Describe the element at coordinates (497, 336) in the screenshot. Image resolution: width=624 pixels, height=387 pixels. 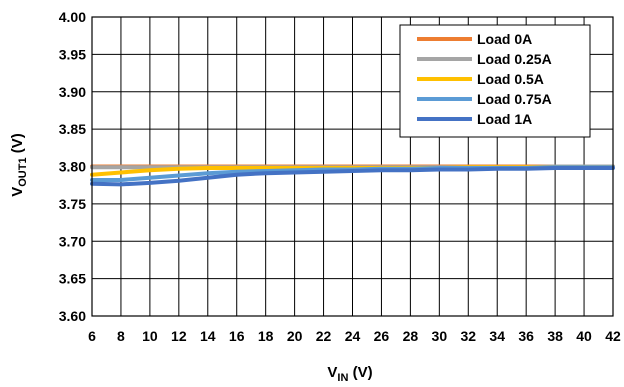
I see `x-tick-label: 34` at that location.